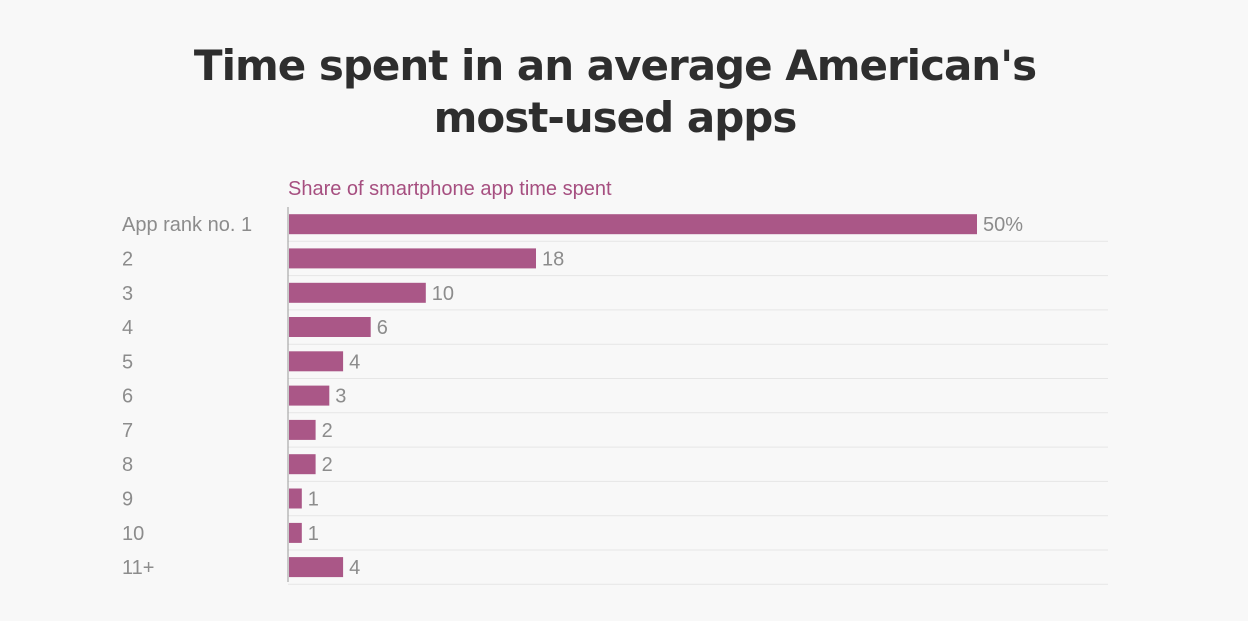 The width and height of the screenshot is (1248, 621). Describe the element at coordinates (127, 294) in the screenshot. I see `category-label: 3` at that location.